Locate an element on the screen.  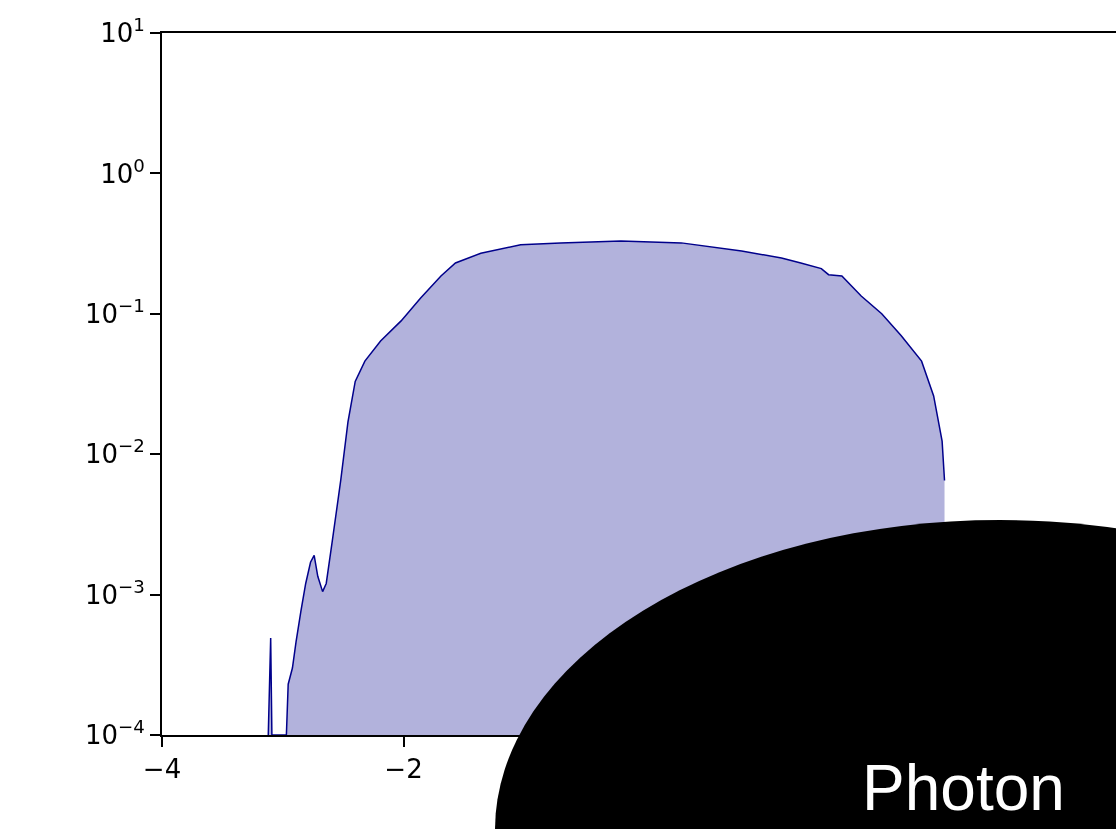
y-tick-label: 10$^{−3}$ is located at coordinates (114, 592).